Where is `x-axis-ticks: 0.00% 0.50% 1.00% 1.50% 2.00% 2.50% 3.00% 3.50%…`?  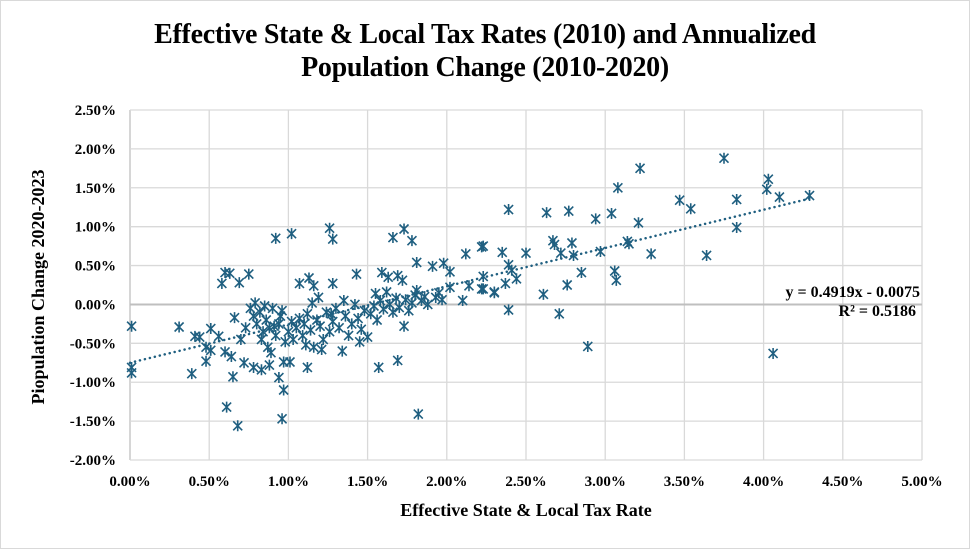 x-axis-ticks: 0.00% 0.50% 1.00% 1.50% 2.00% 2.50% 3.00% 3.50%… is located at coordinates (525, 482).